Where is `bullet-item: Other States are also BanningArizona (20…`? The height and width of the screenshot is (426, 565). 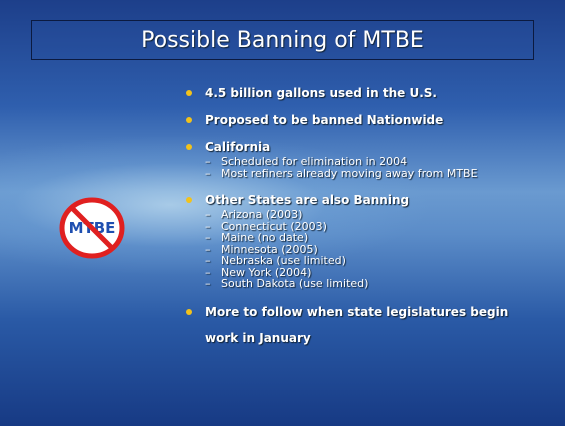 bullet-item: Other States are also BanningArizona (20… is located at coordinates (356, 240).